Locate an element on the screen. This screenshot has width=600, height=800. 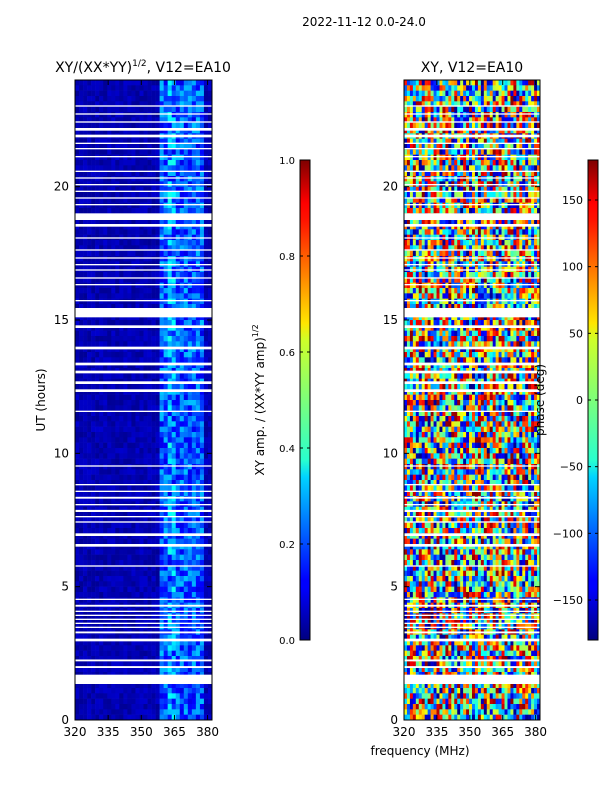
x-tick-label: 365 is located at coordinates (174, 732).